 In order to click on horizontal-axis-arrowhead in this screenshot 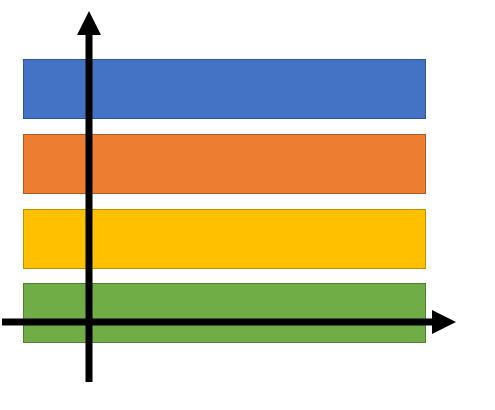, I will do `click(444, 322)`.